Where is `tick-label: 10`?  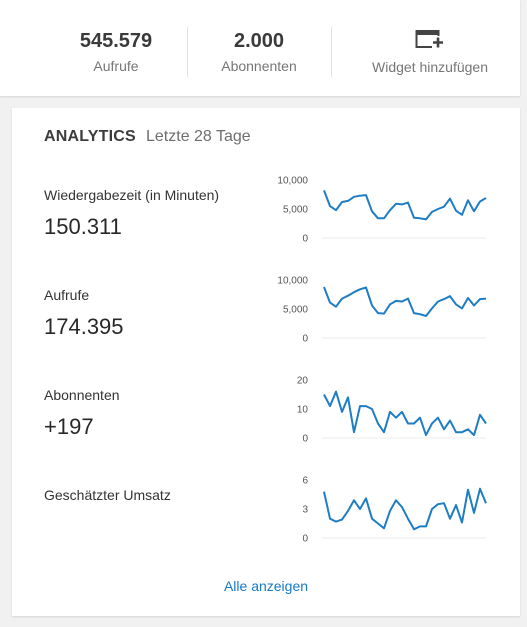 tick-label: 10 is located at coordinates (303, 410).